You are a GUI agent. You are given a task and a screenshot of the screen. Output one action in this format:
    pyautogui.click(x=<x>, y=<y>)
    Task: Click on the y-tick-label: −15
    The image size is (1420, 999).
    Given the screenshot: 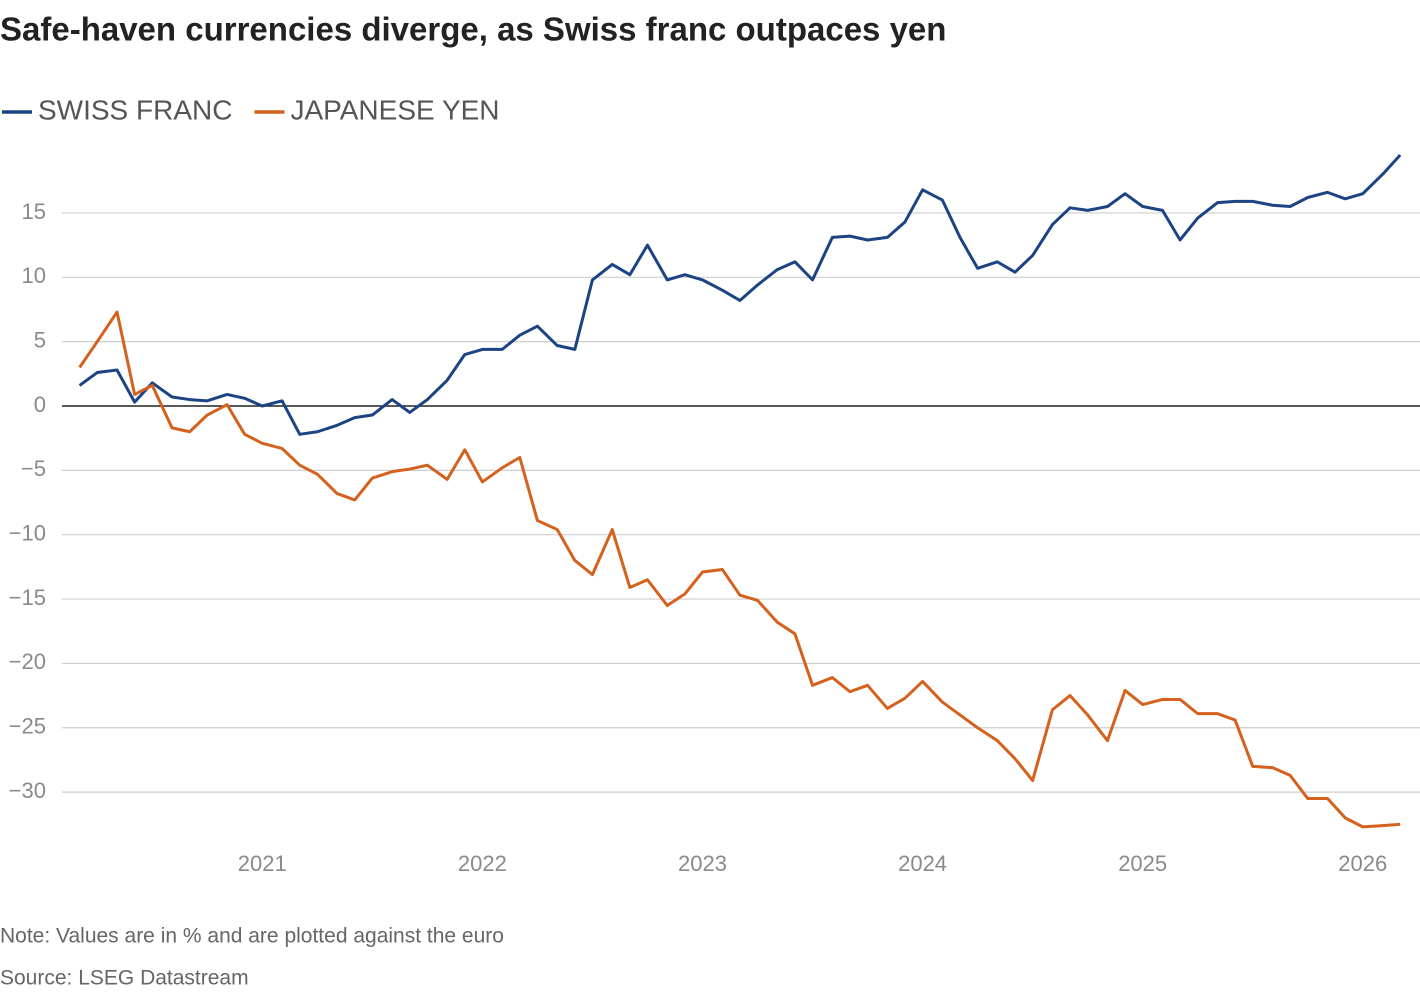 What is the action you would take?
    pyautogui.click(x=27, y=597)
    